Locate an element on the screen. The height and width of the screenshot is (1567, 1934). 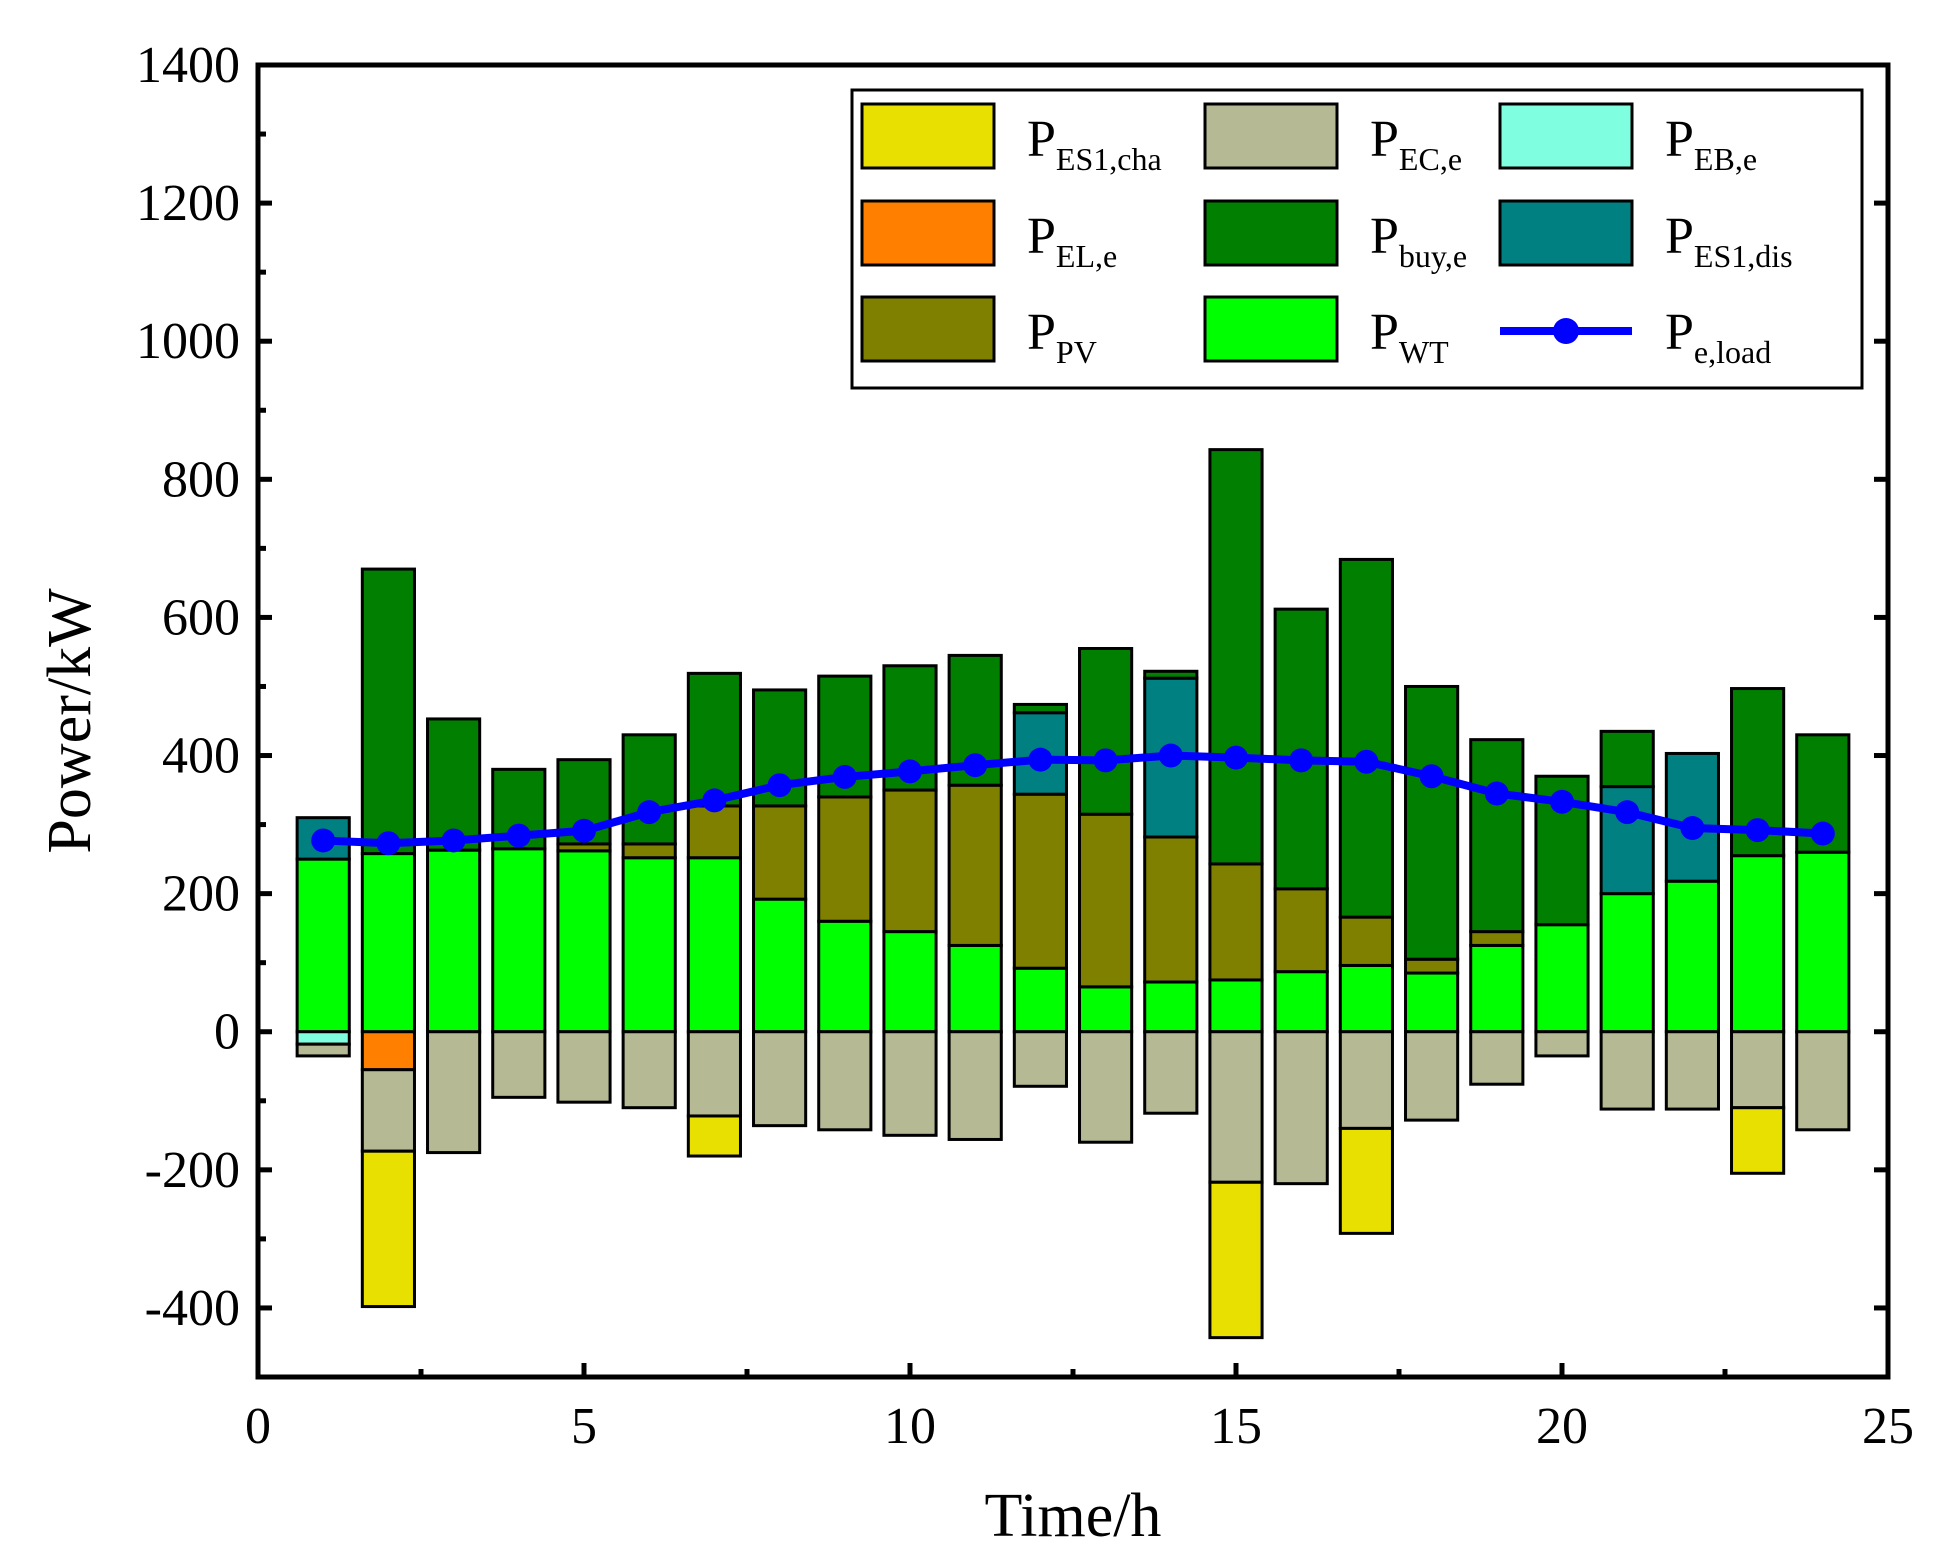
bar-buy-t6 is located at coordinates (649, 789).